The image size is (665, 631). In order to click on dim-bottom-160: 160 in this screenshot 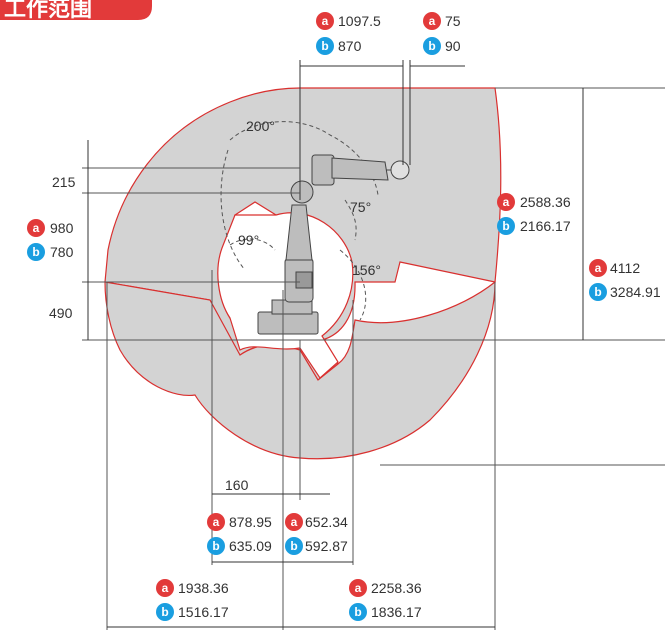, I will do `click(237, 485)`.